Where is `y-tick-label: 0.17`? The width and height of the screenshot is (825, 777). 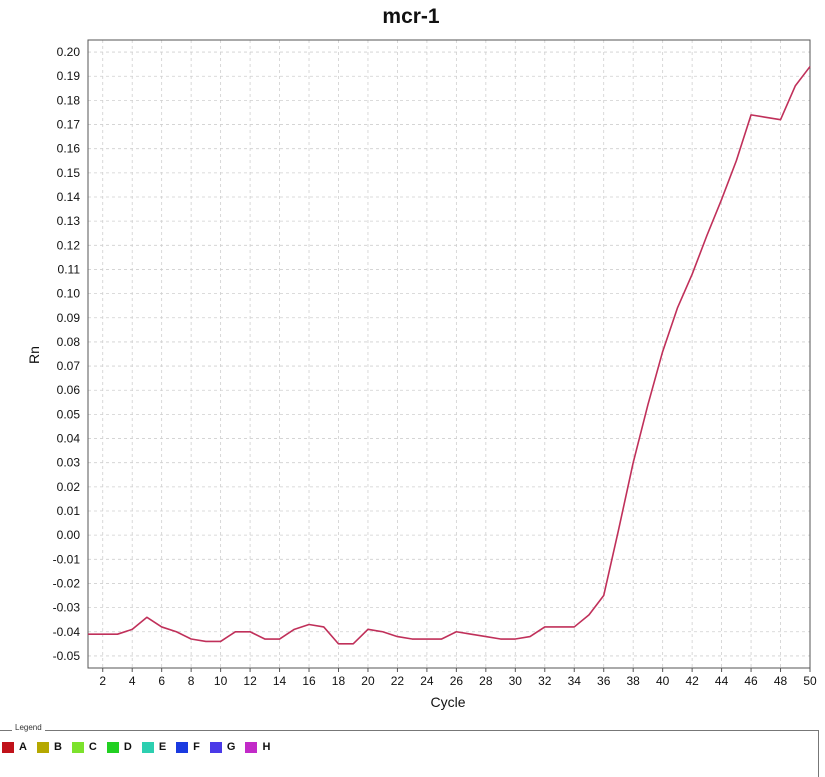 y-tick-label: 0.17 is located at coordinates (69, 125).